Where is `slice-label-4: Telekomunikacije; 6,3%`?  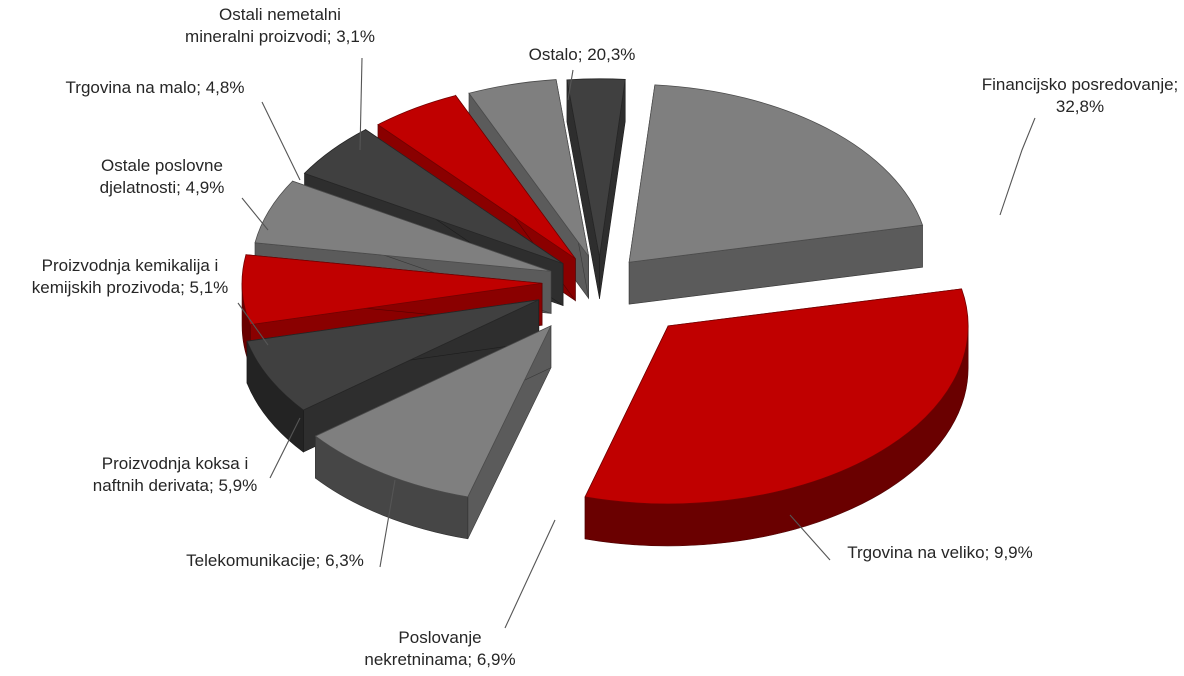
slice-label-4: Telekomunikacije; 6,3% is located at coordinates (275, 560).